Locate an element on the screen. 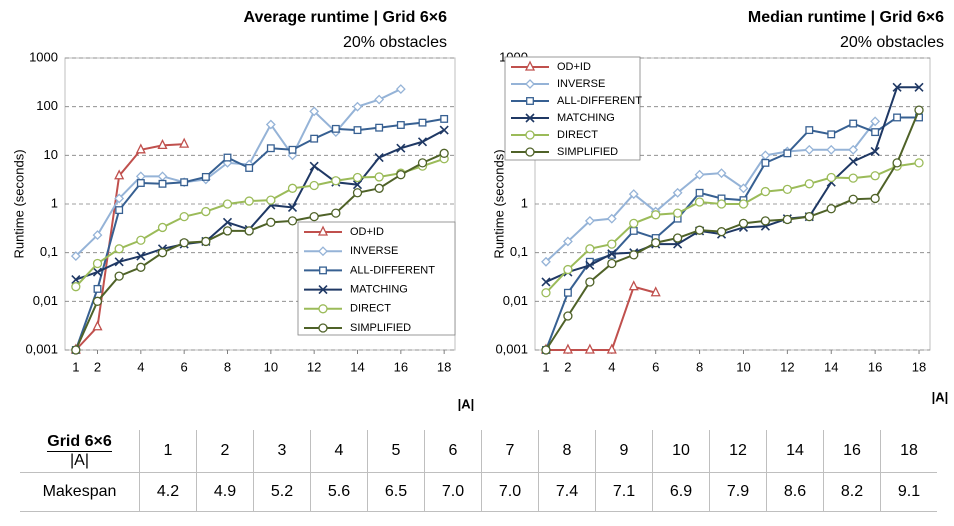 The height and width of the screenshot is (526, 954). chart-title: Average runtime | Grid 6×6 is located at coordinates (345, 17).